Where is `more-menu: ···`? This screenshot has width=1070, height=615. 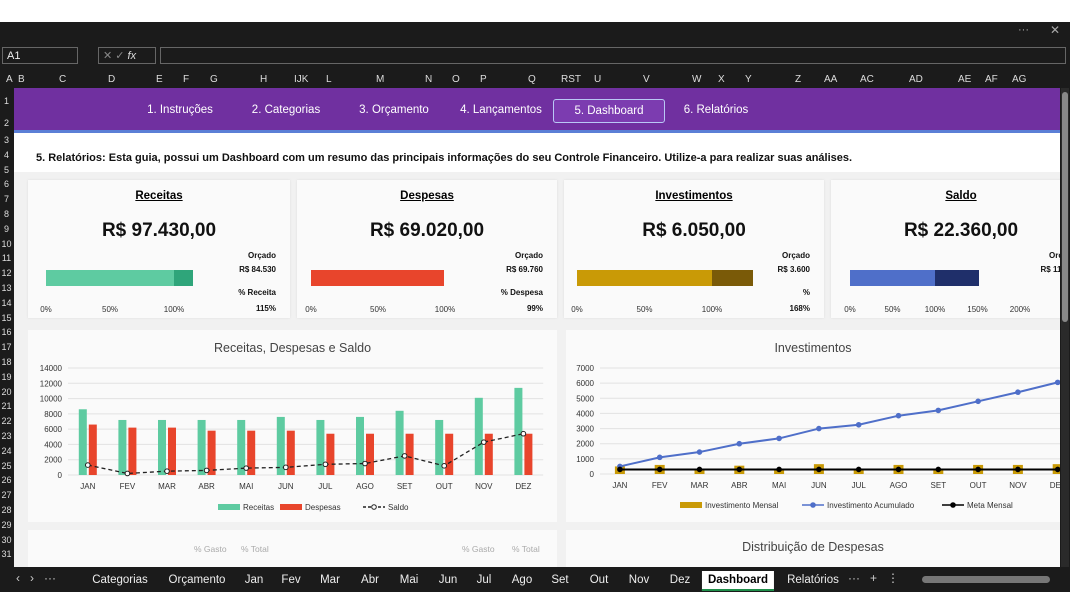 more-menu: ··· is located at coordinates (1023, 30).